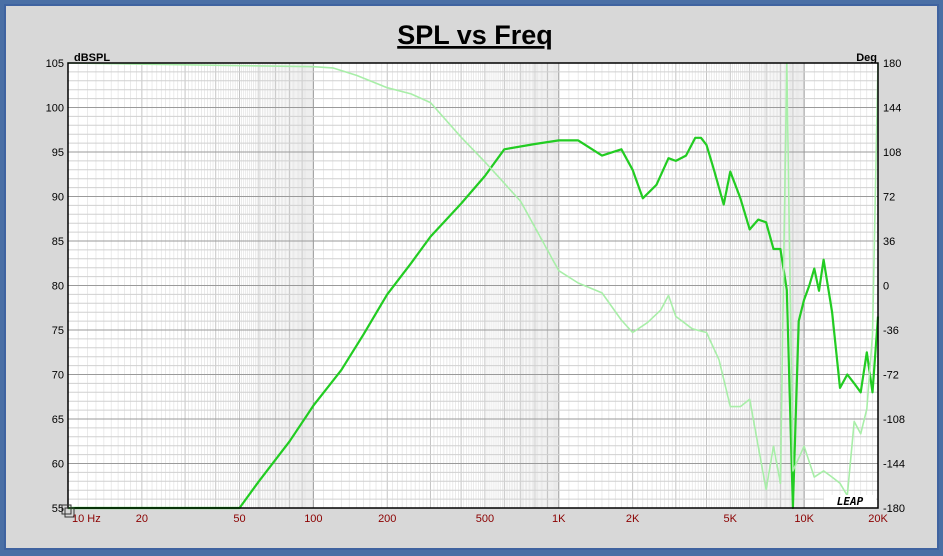 This screenshot has width=943, height=556. What do you see at coordinates (92, 58) in the screenshot?
I see `y-left-label: dBSPL` at bounding box center [92, 58].